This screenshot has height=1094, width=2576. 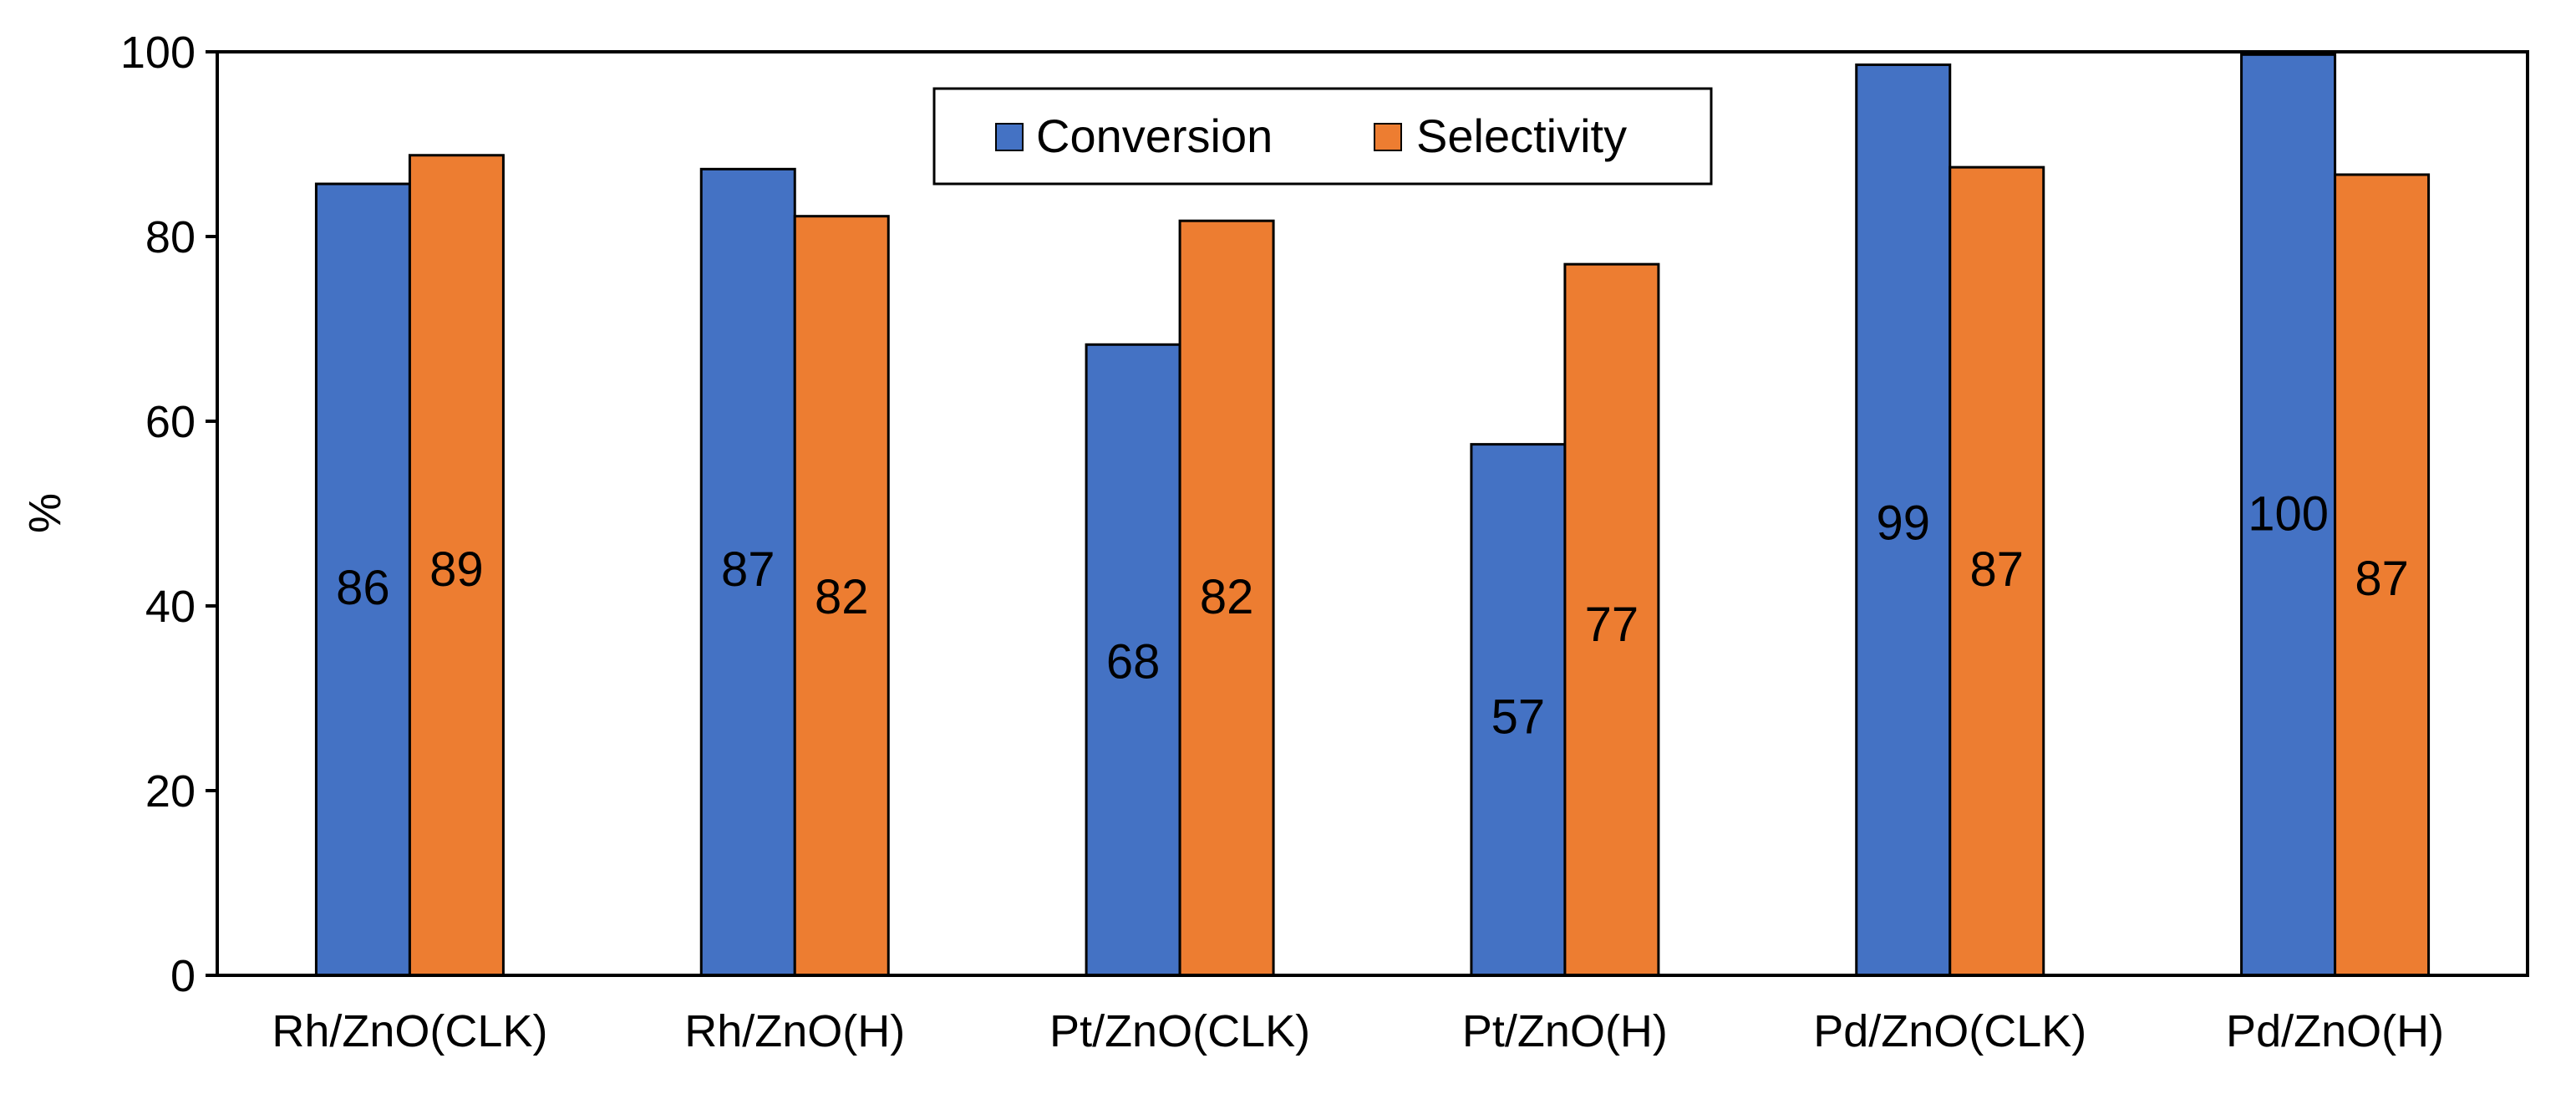 I want to click on bar-selectivity-pt-zno-clk, so click(x=1226, y=598).